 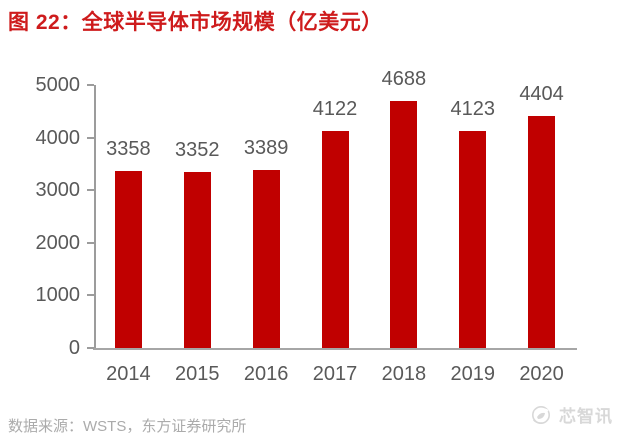 What do you see at coordinates (74, 348) in the screenshot?
I see `y-tick-label: 0` at bounding box center [74, 348].